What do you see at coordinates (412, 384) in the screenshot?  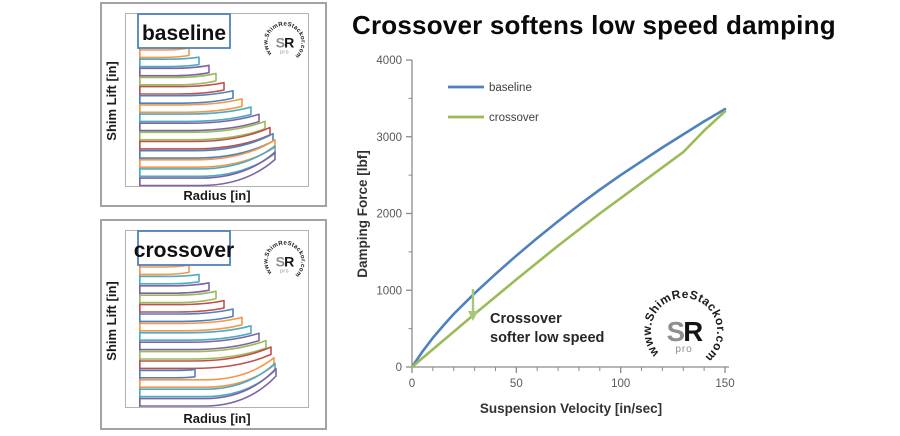 I see `x-tick-label: 0` at bounding box center [412, 384].